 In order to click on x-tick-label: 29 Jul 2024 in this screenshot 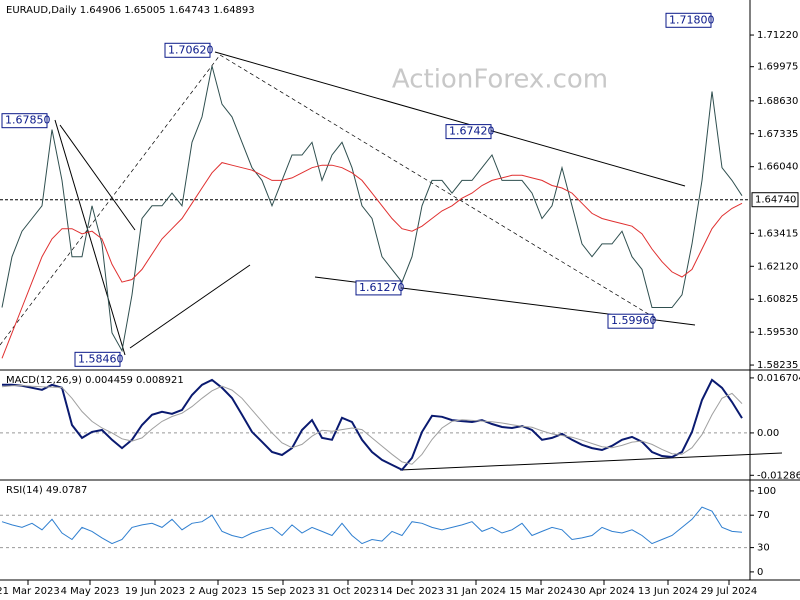, I will do `click(729, 591)`.